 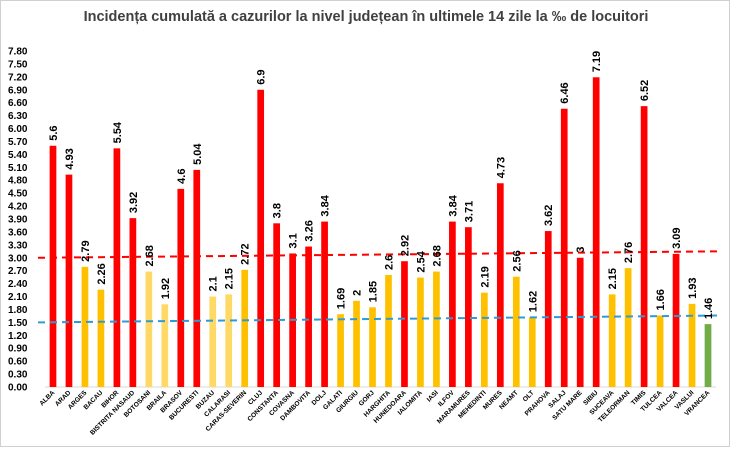 What do you see at coordinates (629, 252) in the screenshot?
I see `data-label: 2.76` at bounding box center [629, 252].